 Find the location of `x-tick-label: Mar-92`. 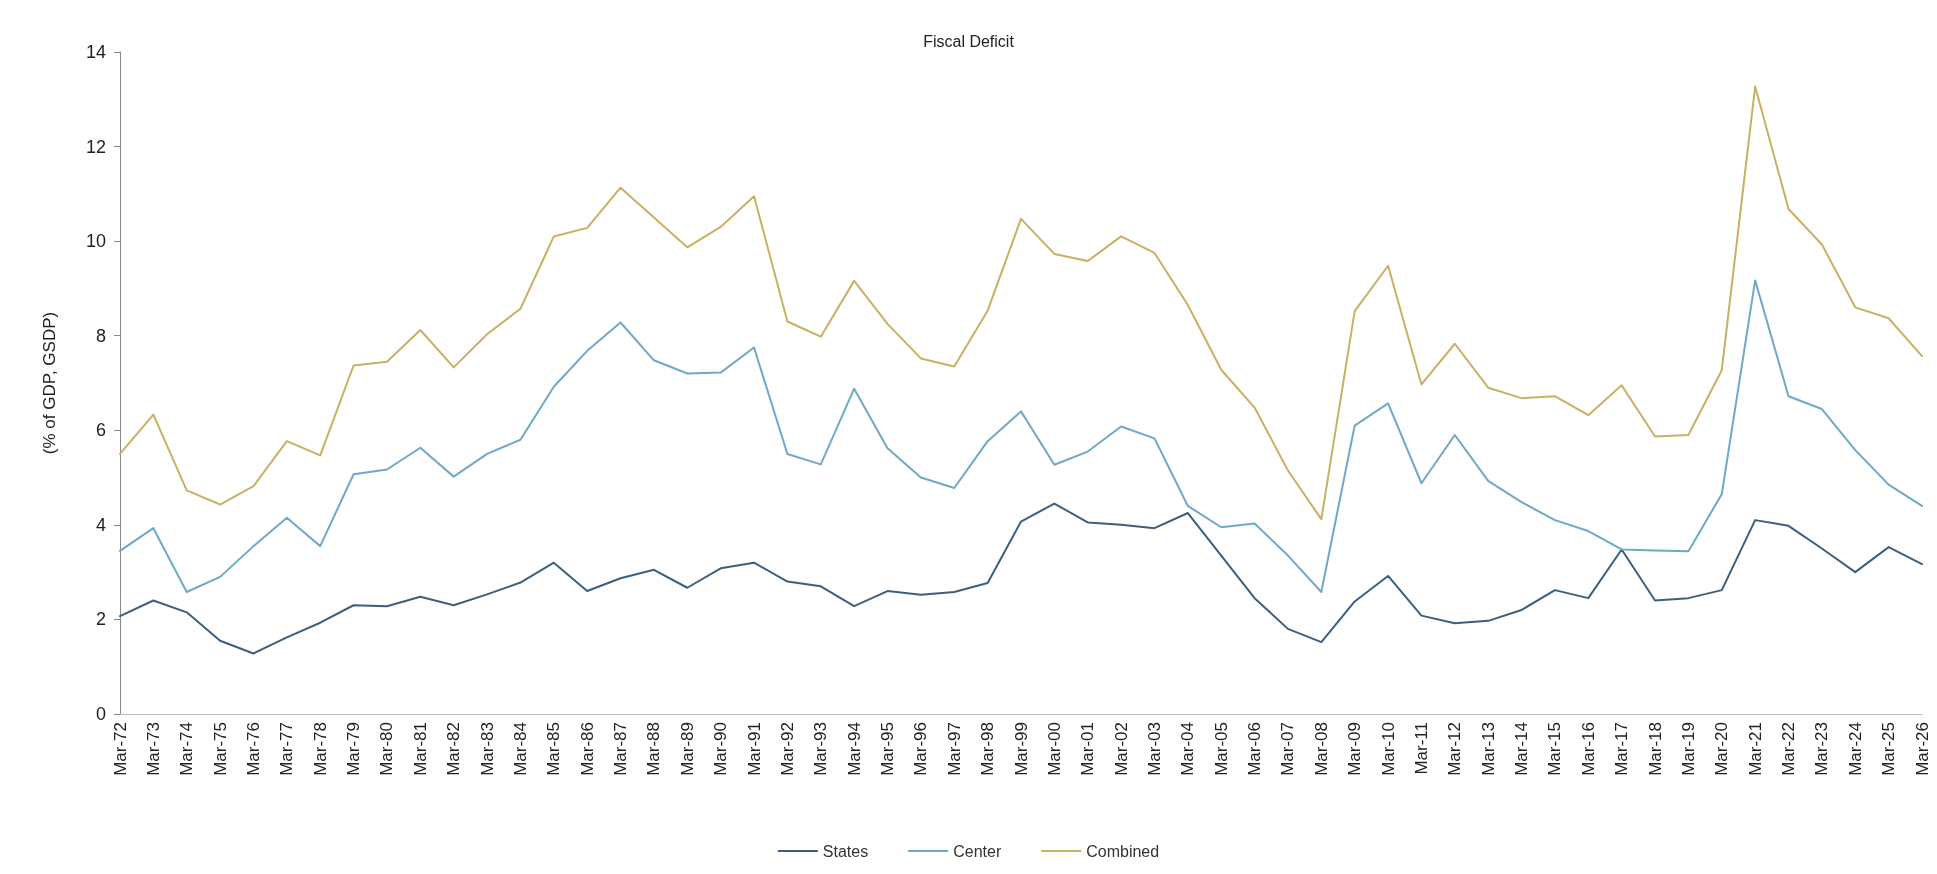

x-tick-label: Mar-92 is located at coordinates (787, 749).